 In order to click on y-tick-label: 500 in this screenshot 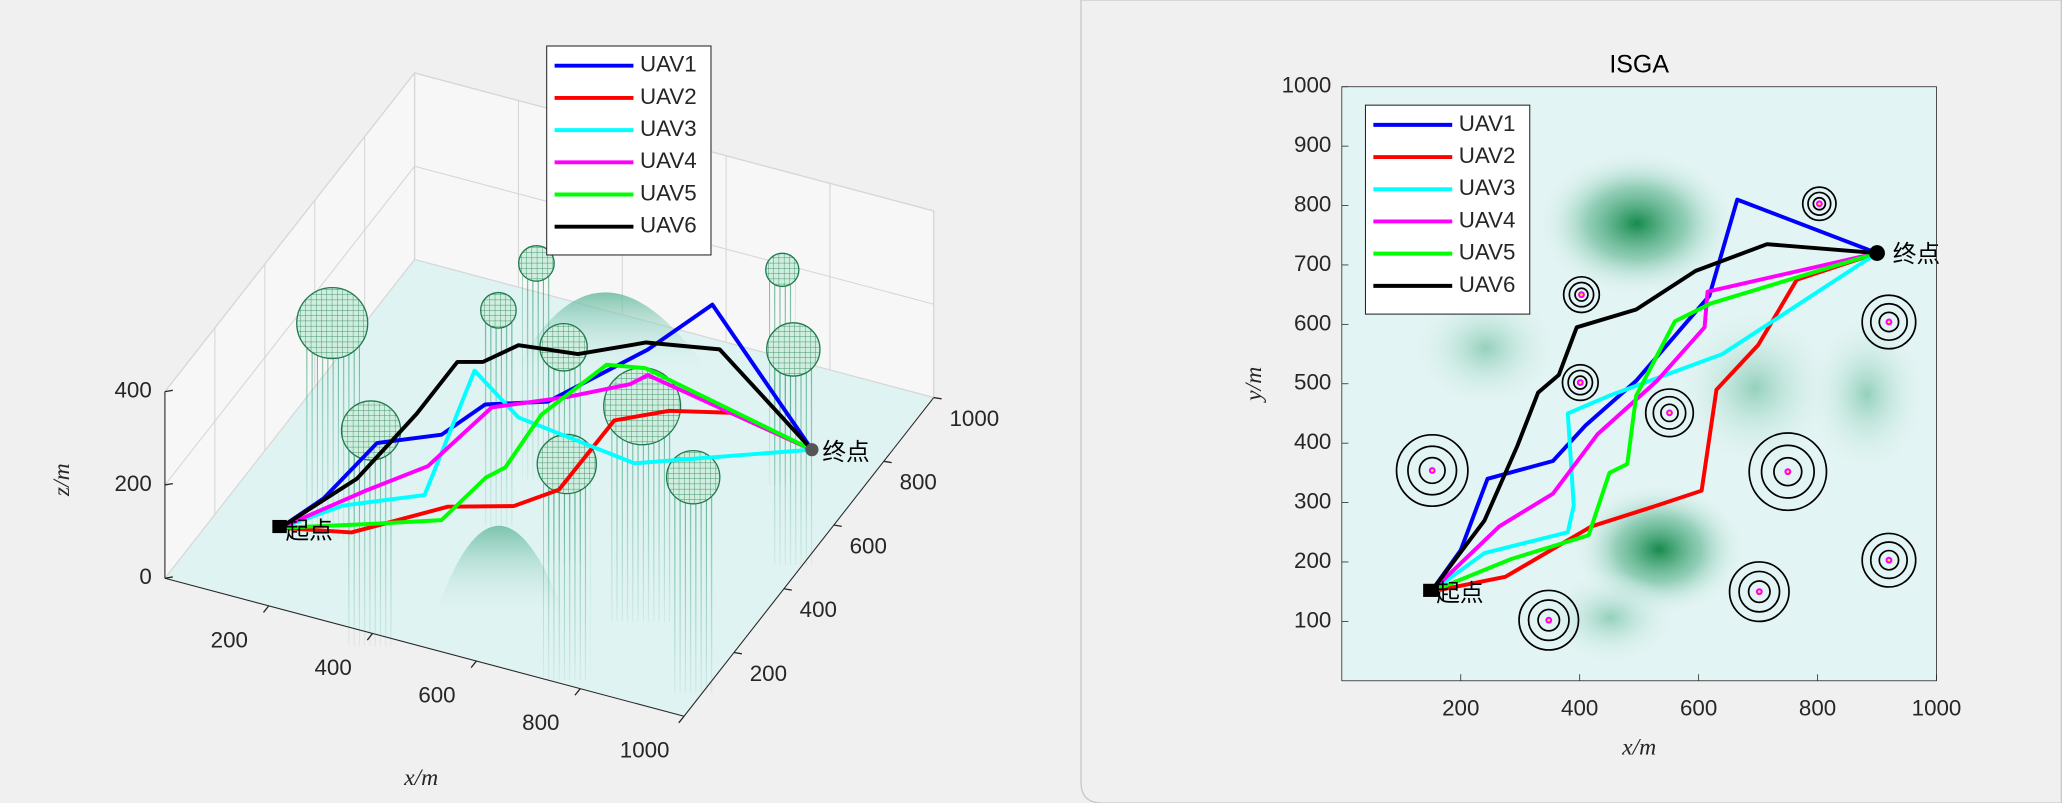, I will do `click(1312, 382)`.